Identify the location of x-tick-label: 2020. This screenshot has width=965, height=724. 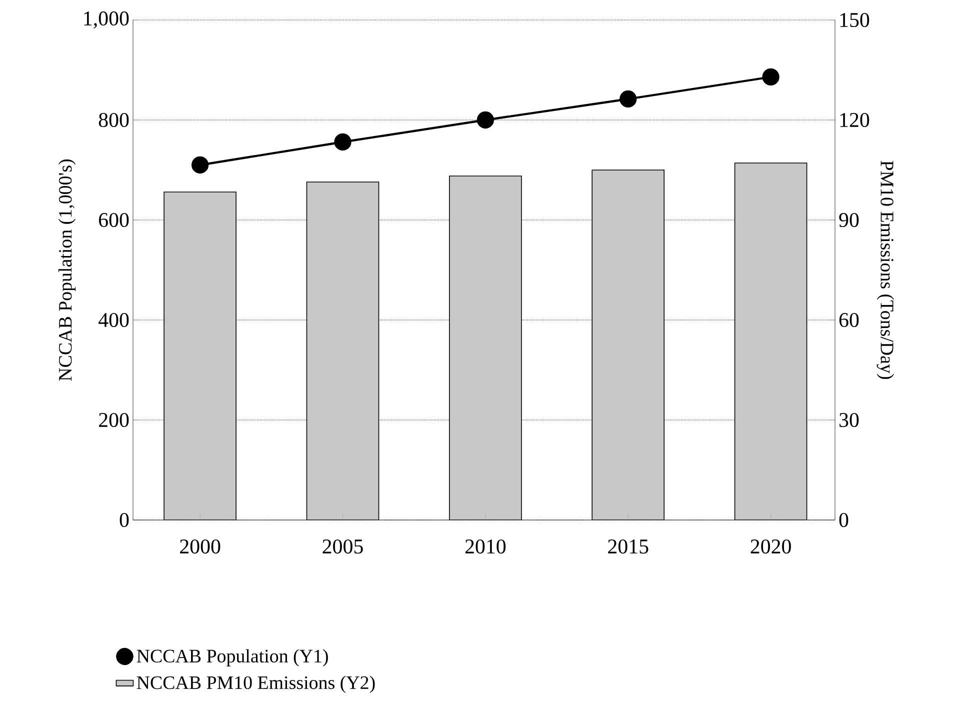
(770, 546).